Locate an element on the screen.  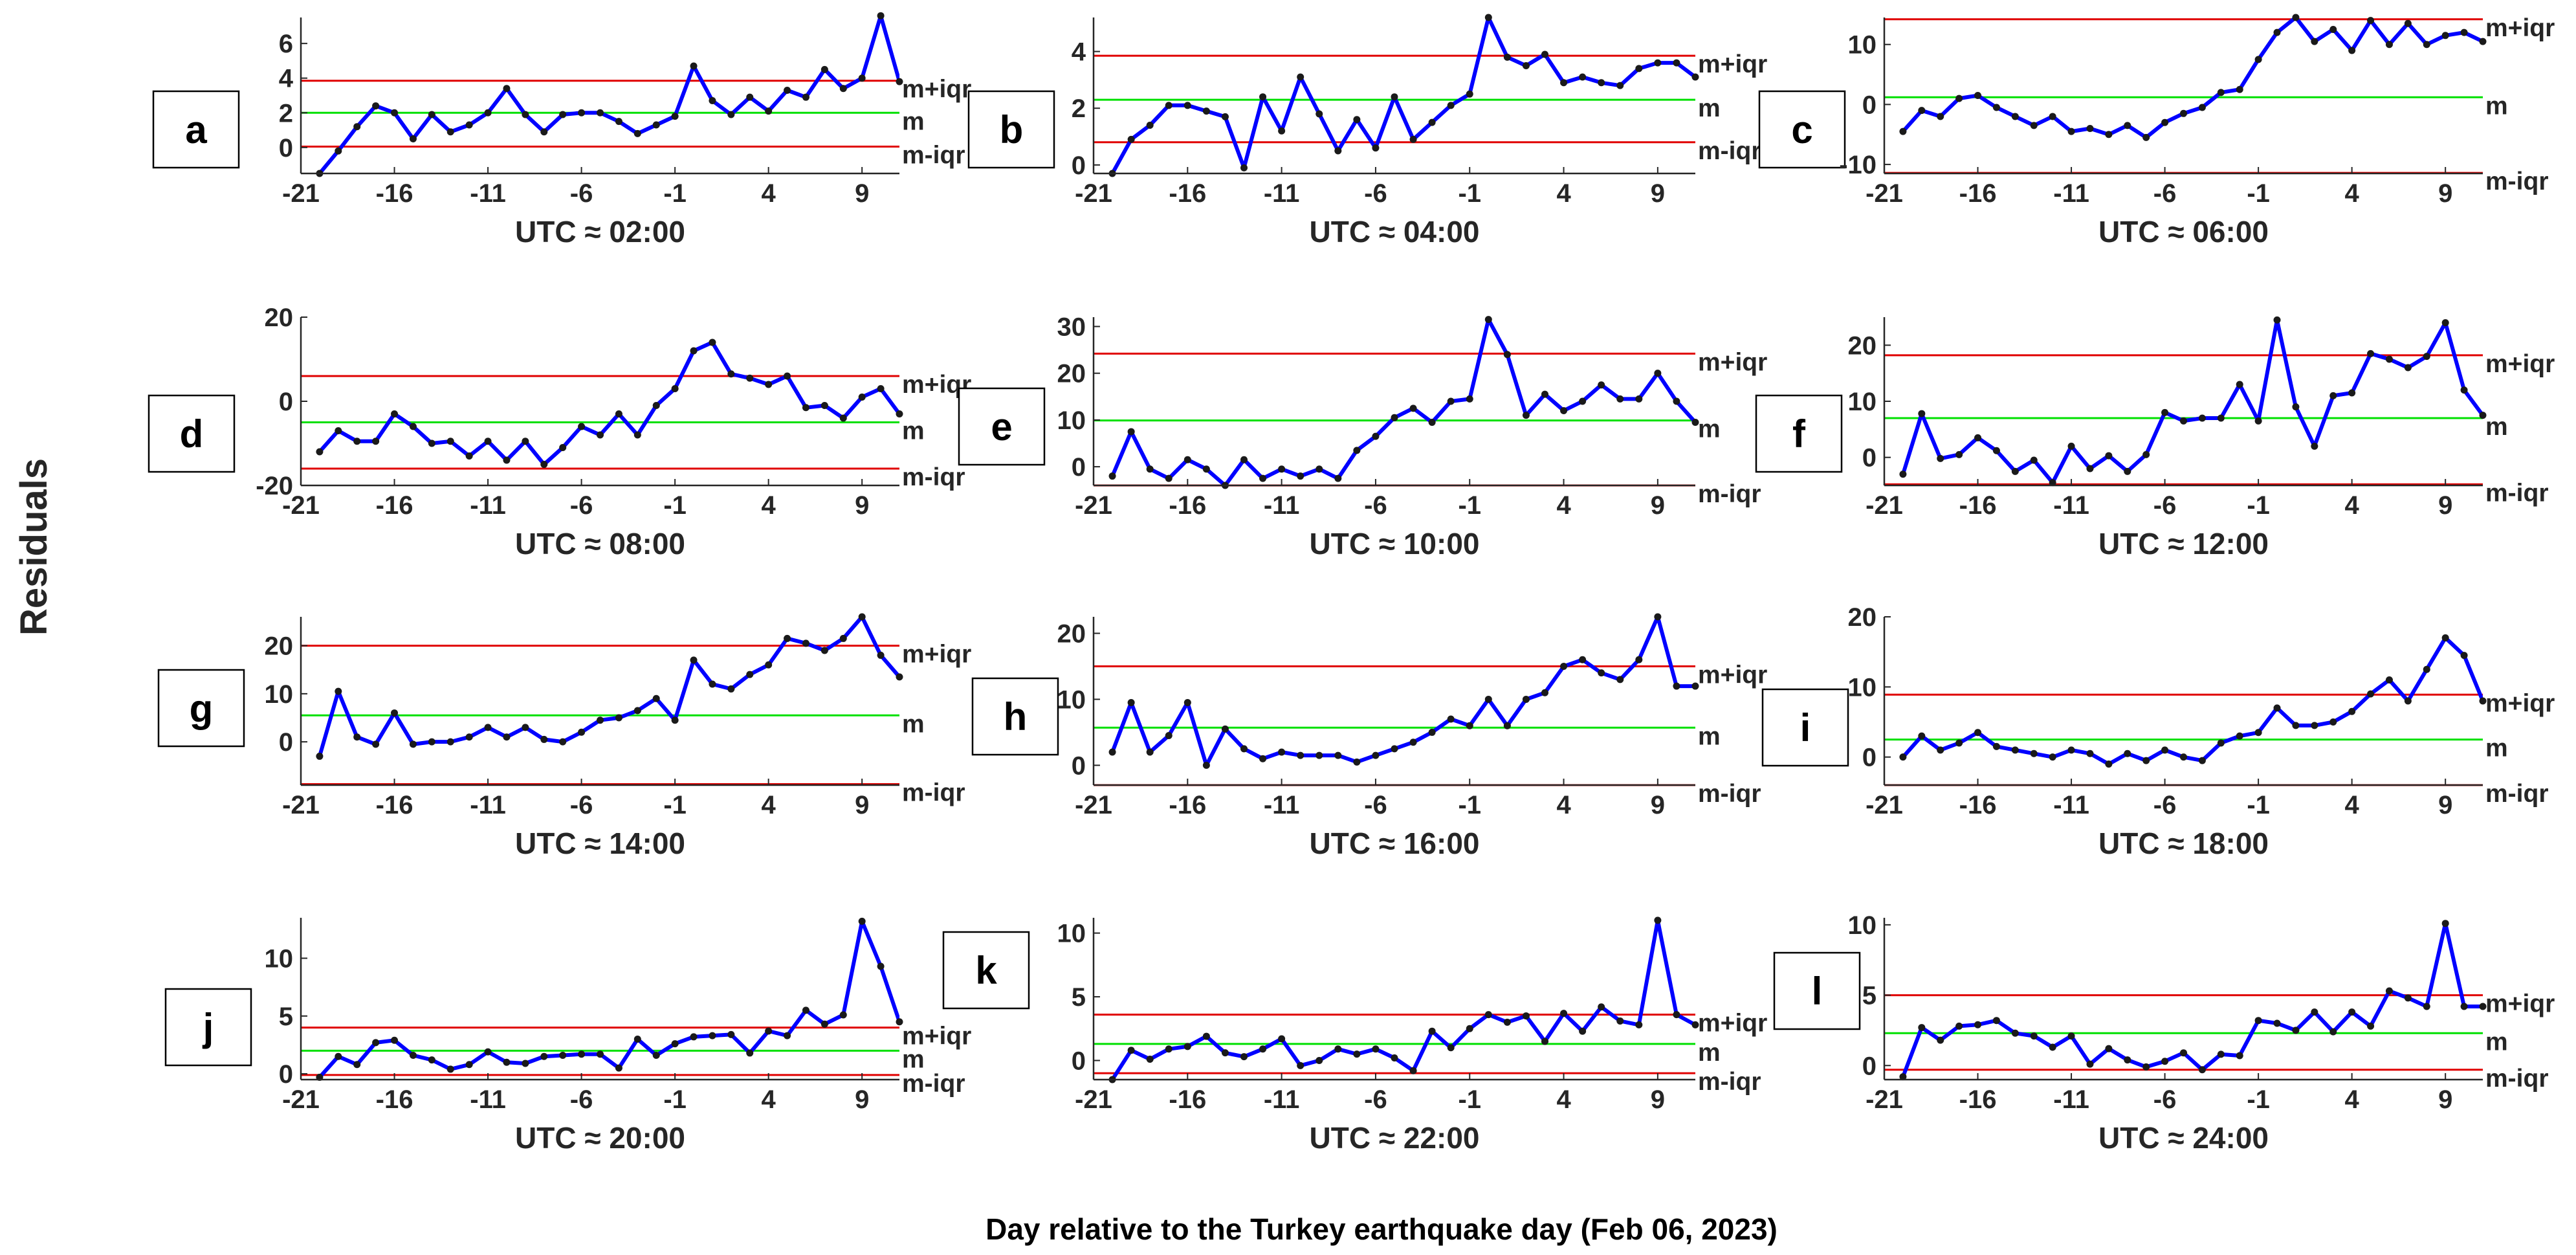
x-tick-label-h: 4 is located at coordinates (1564, 805).